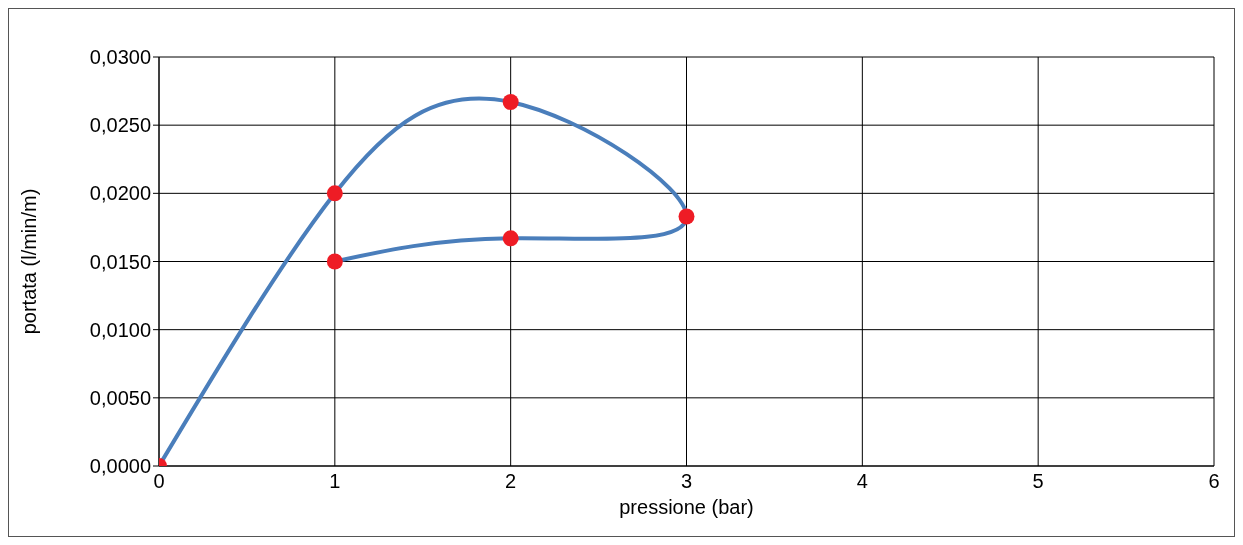 The width and height of the screenshot is (1243, 545). What do you see at coordinates (511, 481) in the screenshot?
I see `x-tick-label: 2` at bounding box center [511, 481].